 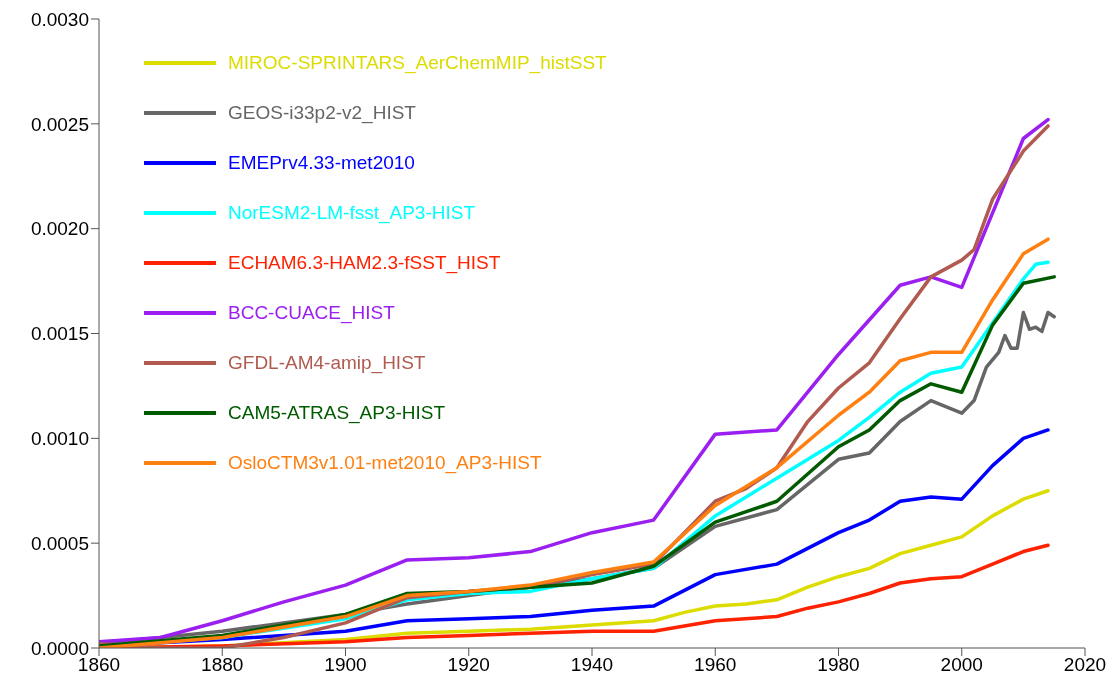 I want to click on y-tick-label: 0.0025, so click(x=59, y=124).